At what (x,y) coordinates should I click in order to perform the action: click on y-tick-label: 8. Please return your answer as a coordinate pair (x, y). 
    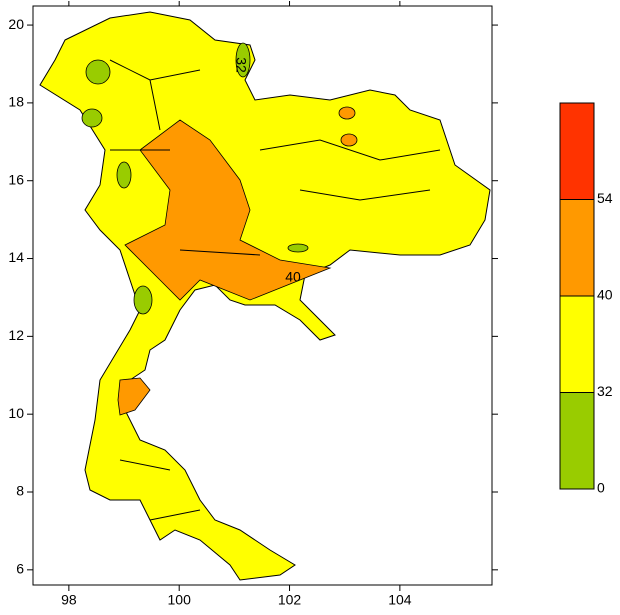
    Looking at the image, I should click on (20, 491).